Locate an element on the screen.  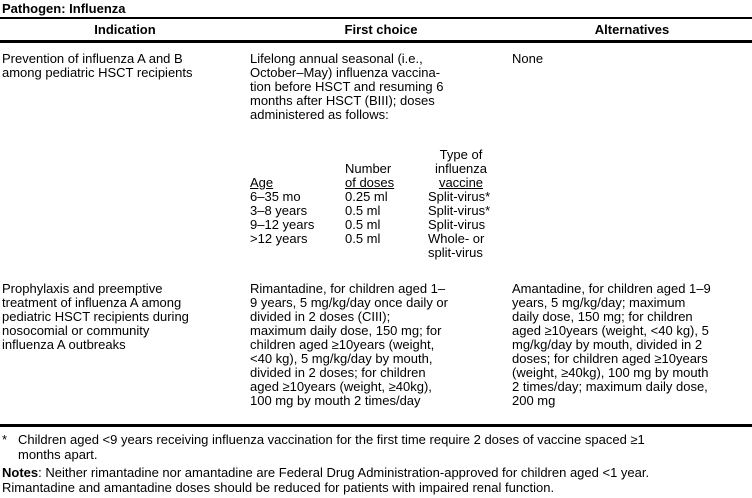
subtable-age: 6–35 mo is located at coordinates (275, 196).